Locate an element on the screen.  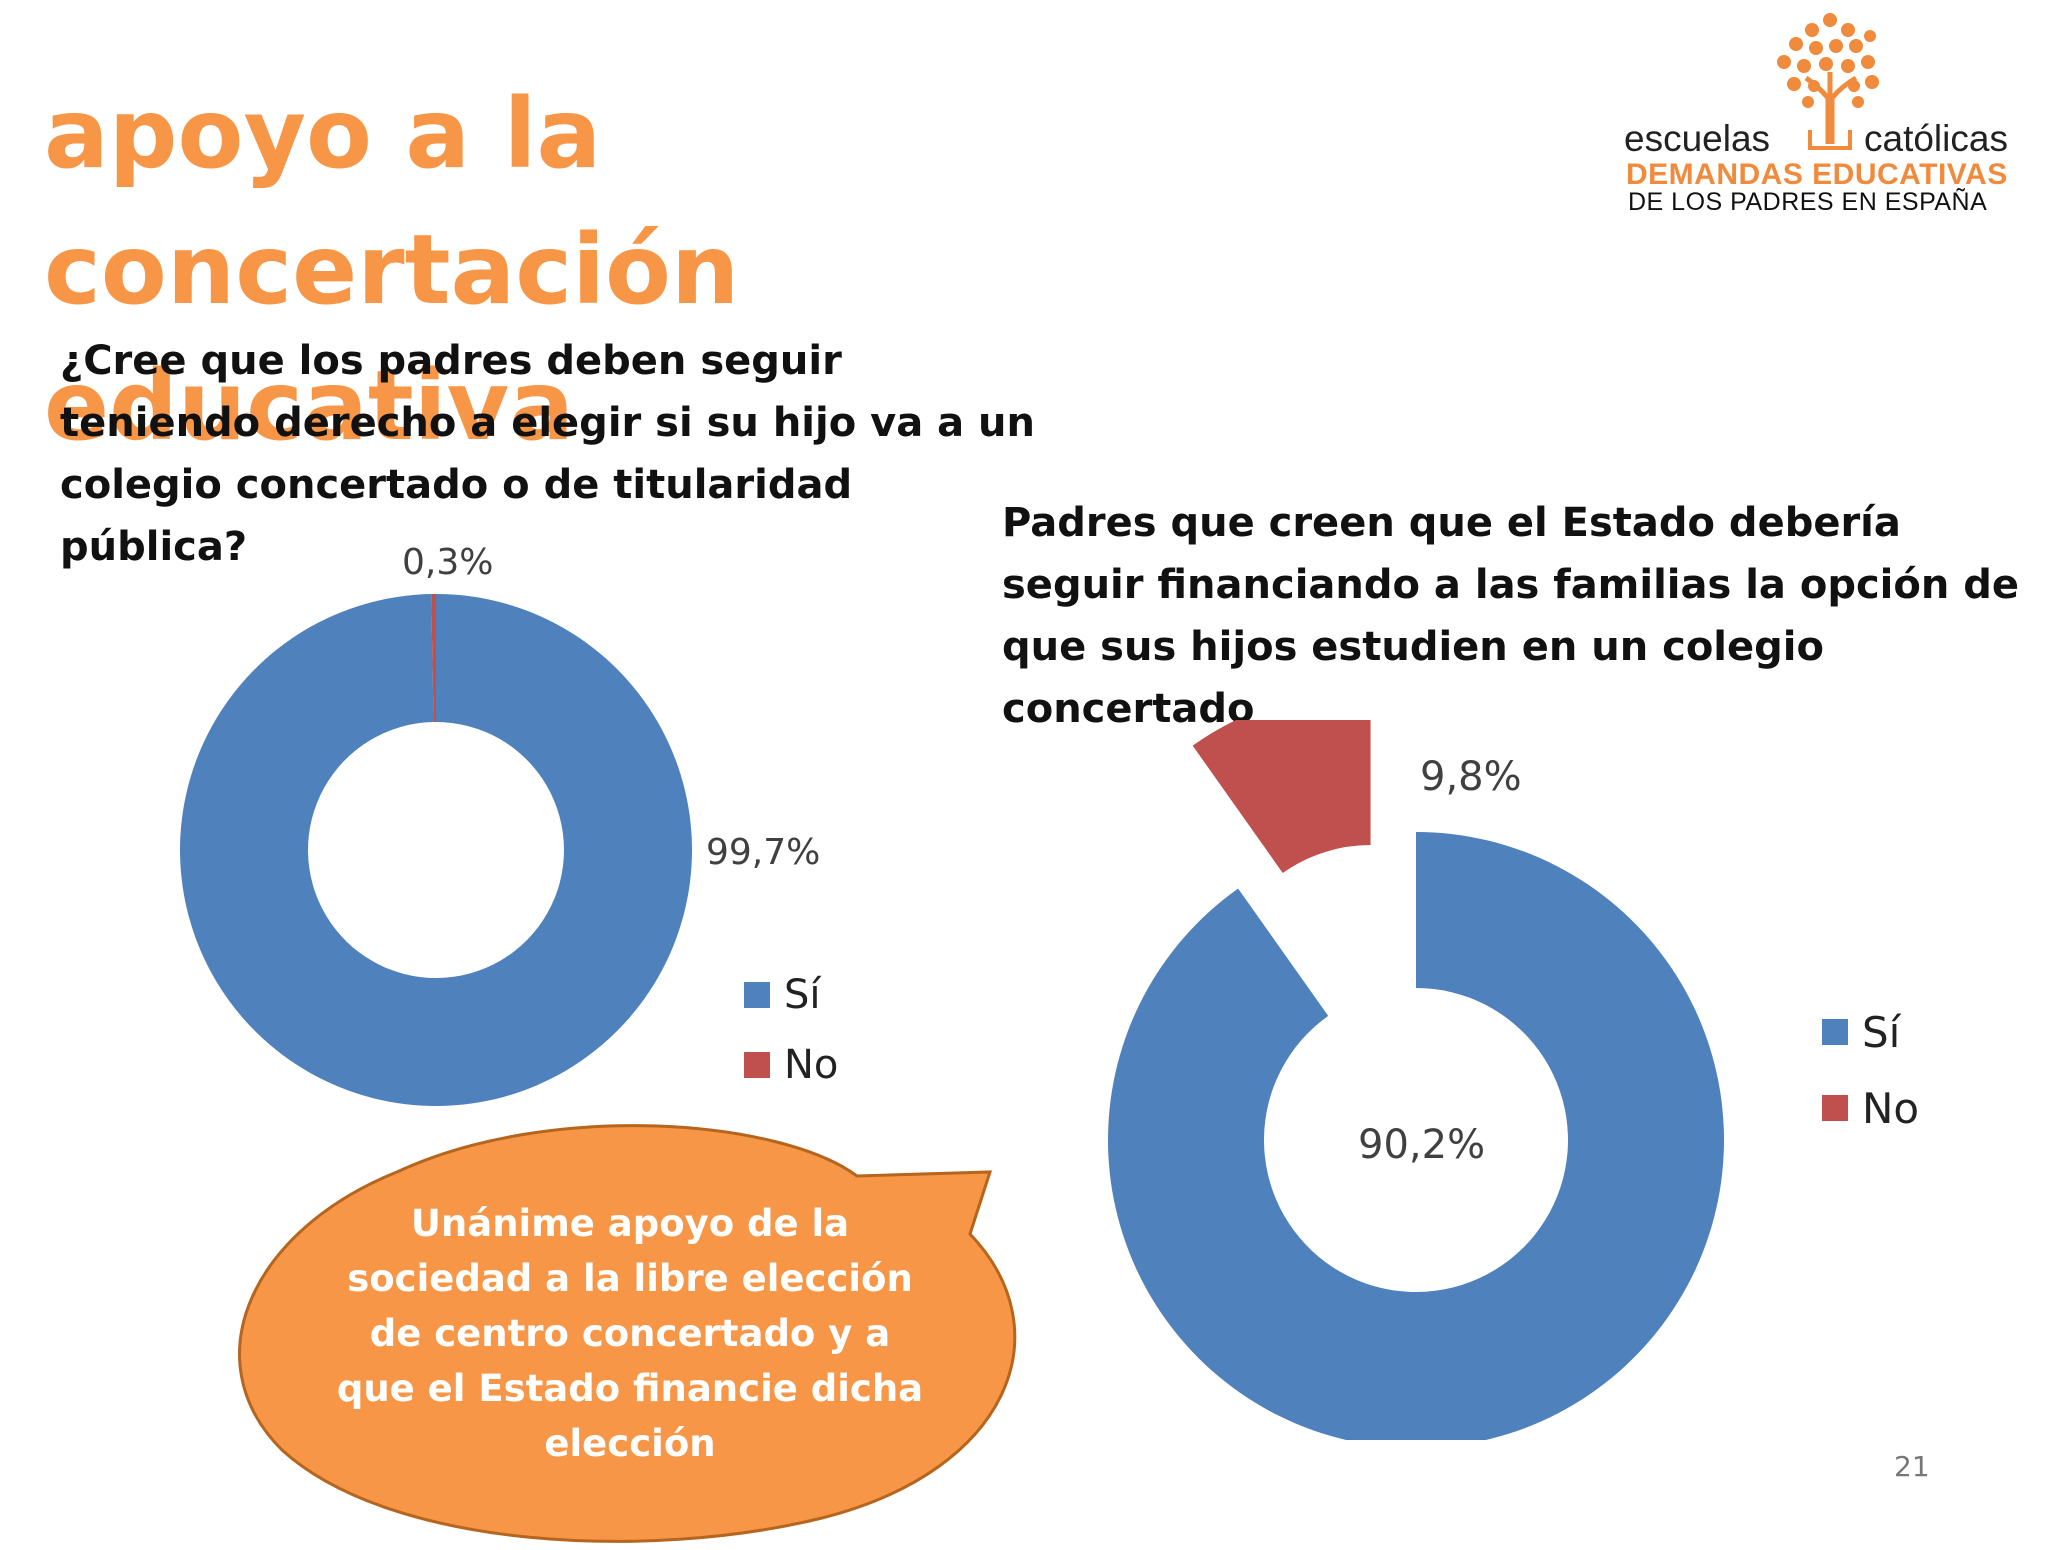
chart-right-svg: 90,2% 9,8% is located at coordinates (1416, 1068).